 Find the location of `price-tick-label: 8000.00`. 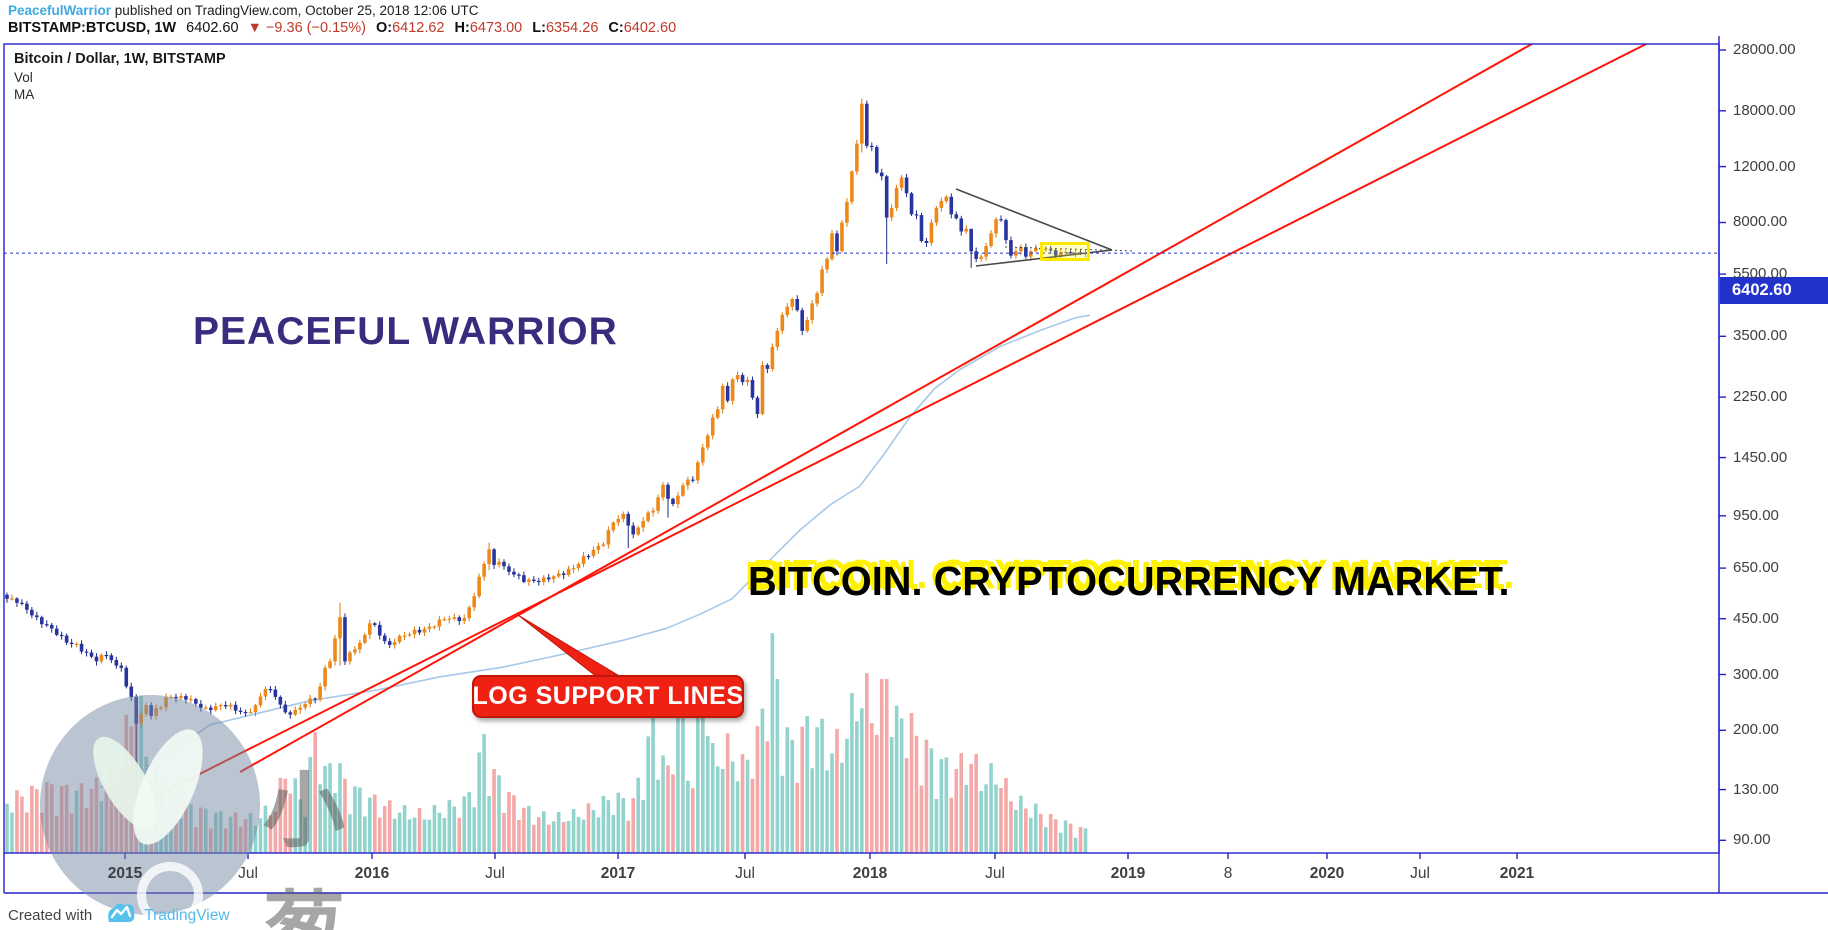

price-tick-label: 8000.00 is located at coordinates (1760, 221).